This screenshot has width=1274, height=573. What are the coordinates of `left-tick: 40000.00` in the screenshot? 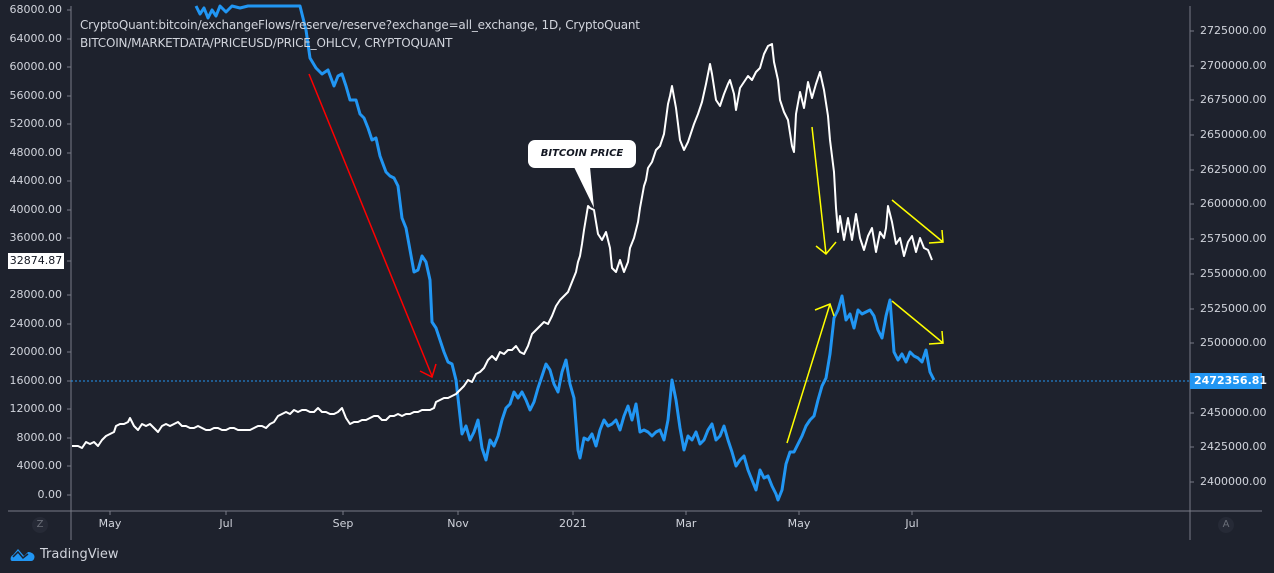 It's located at (36, 209).